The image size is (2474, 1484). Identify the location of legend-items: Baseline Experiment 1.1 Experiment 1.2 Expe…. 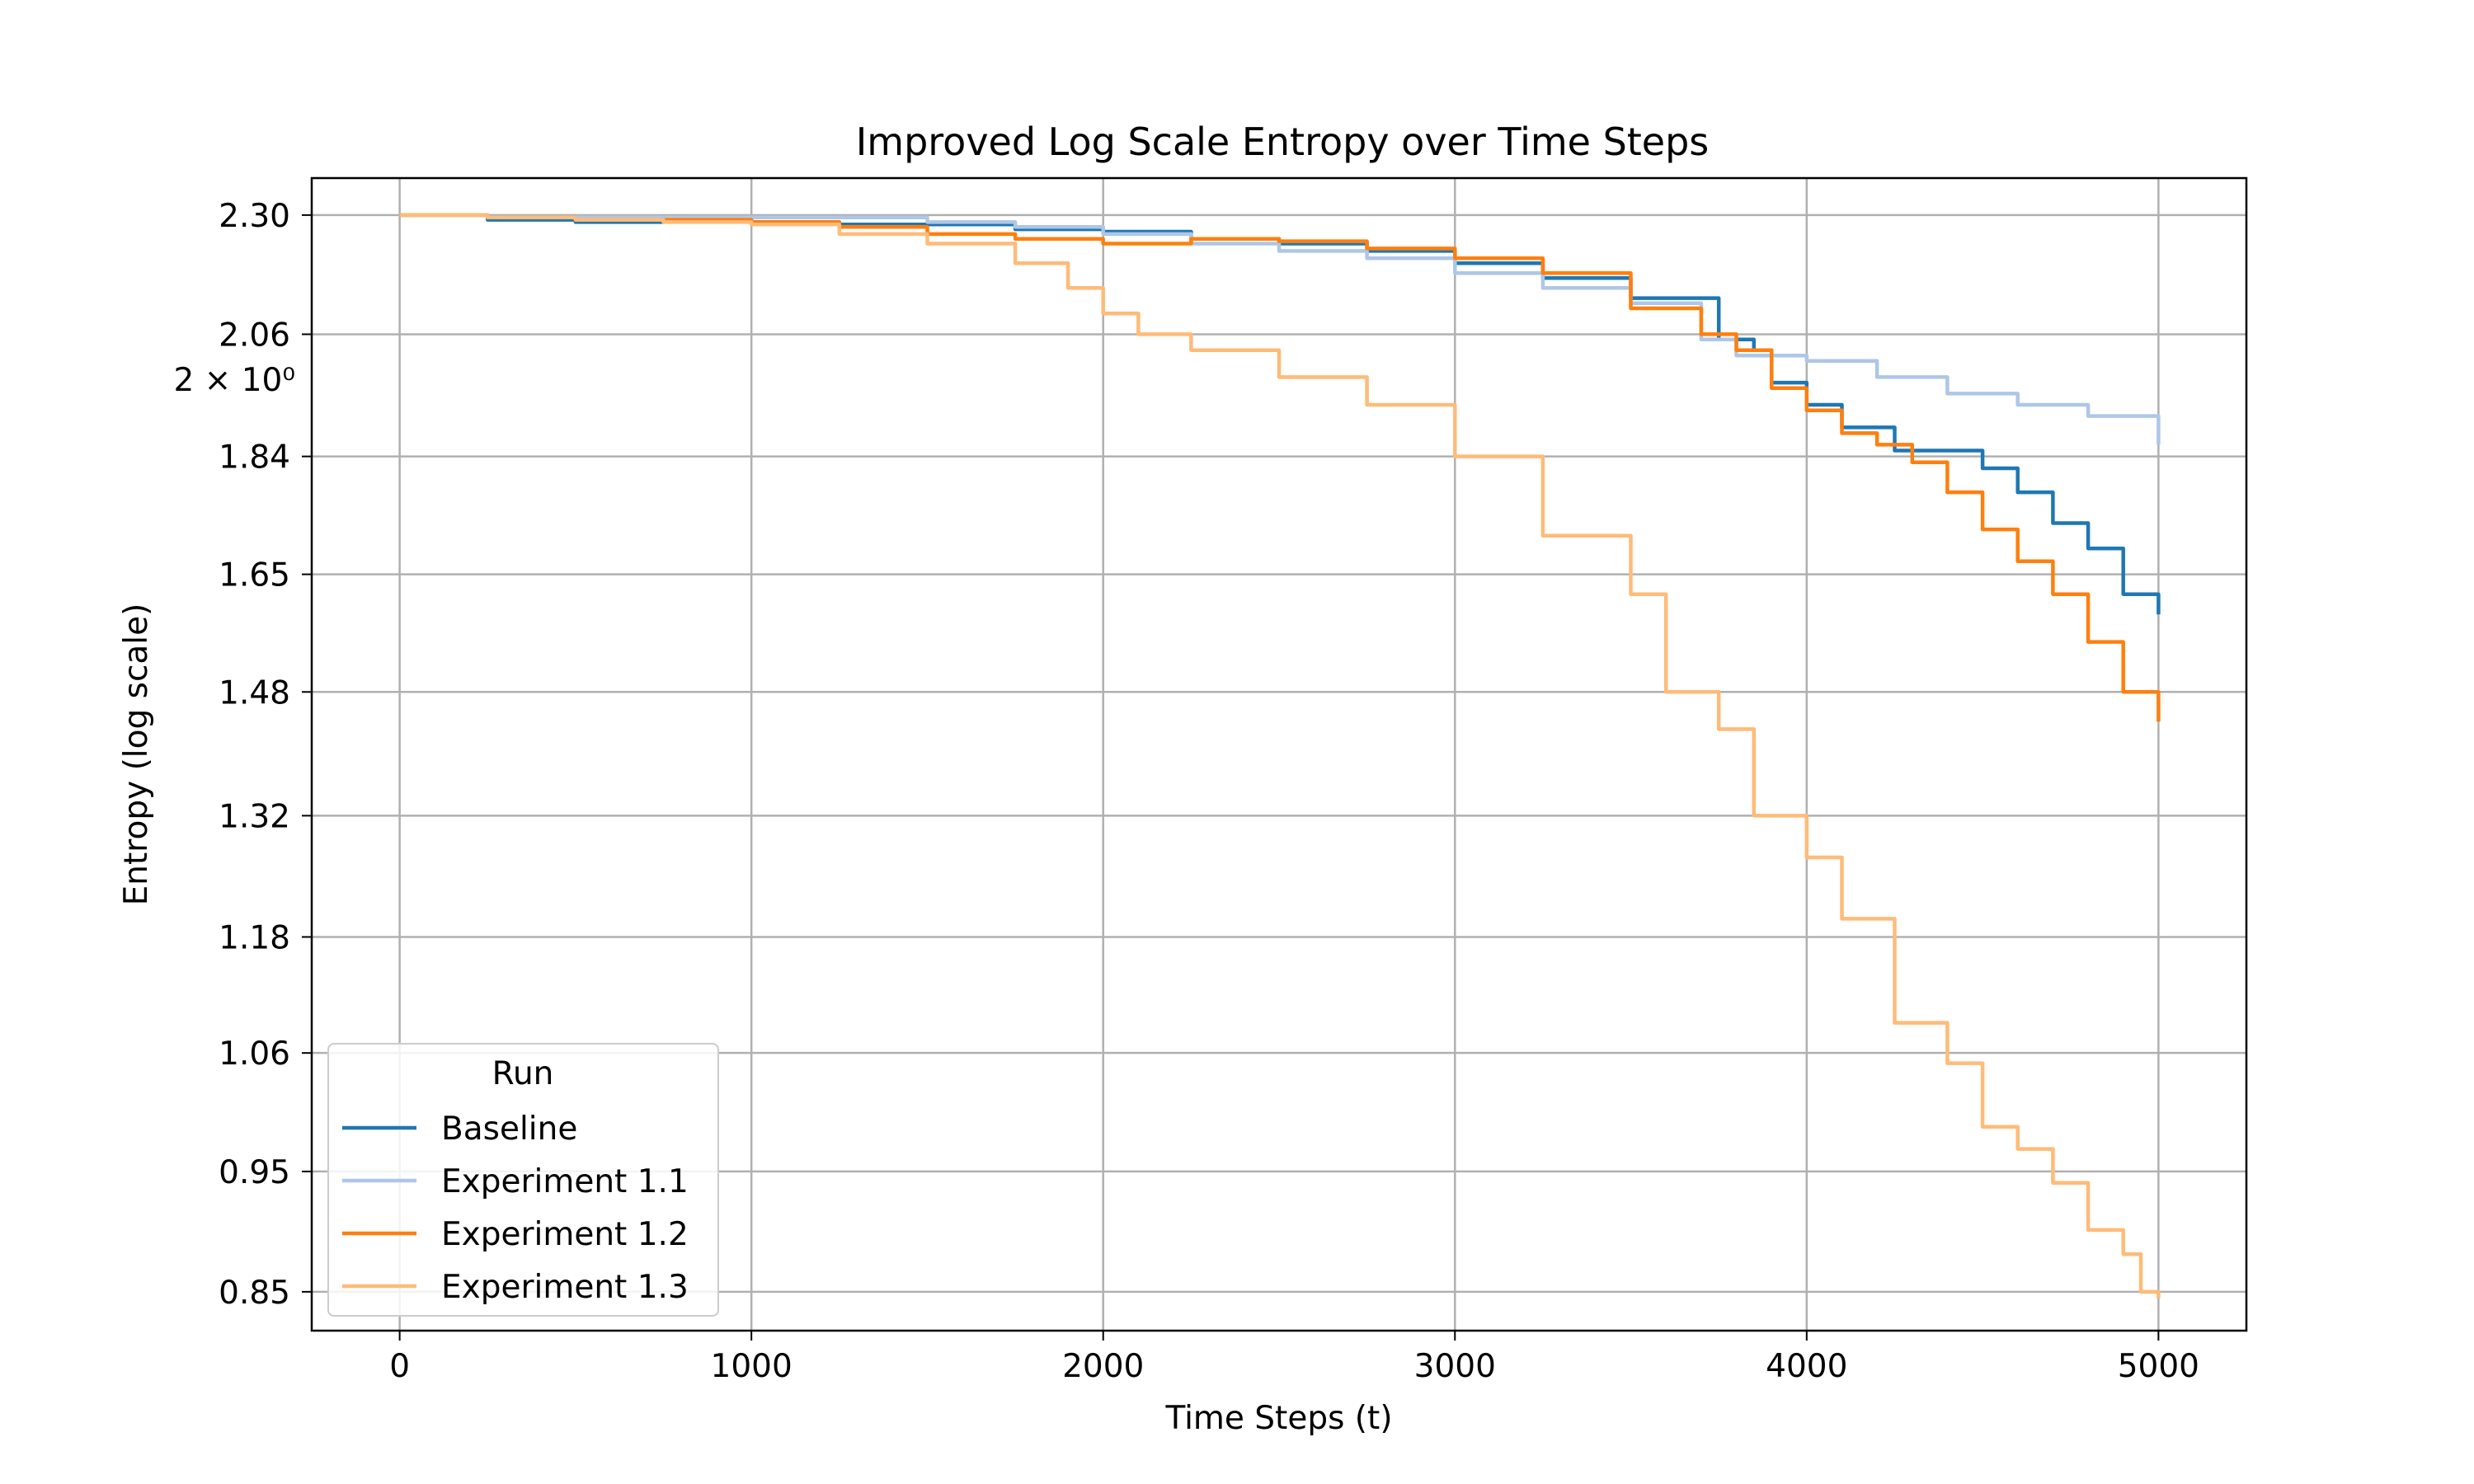
(515, 1208).